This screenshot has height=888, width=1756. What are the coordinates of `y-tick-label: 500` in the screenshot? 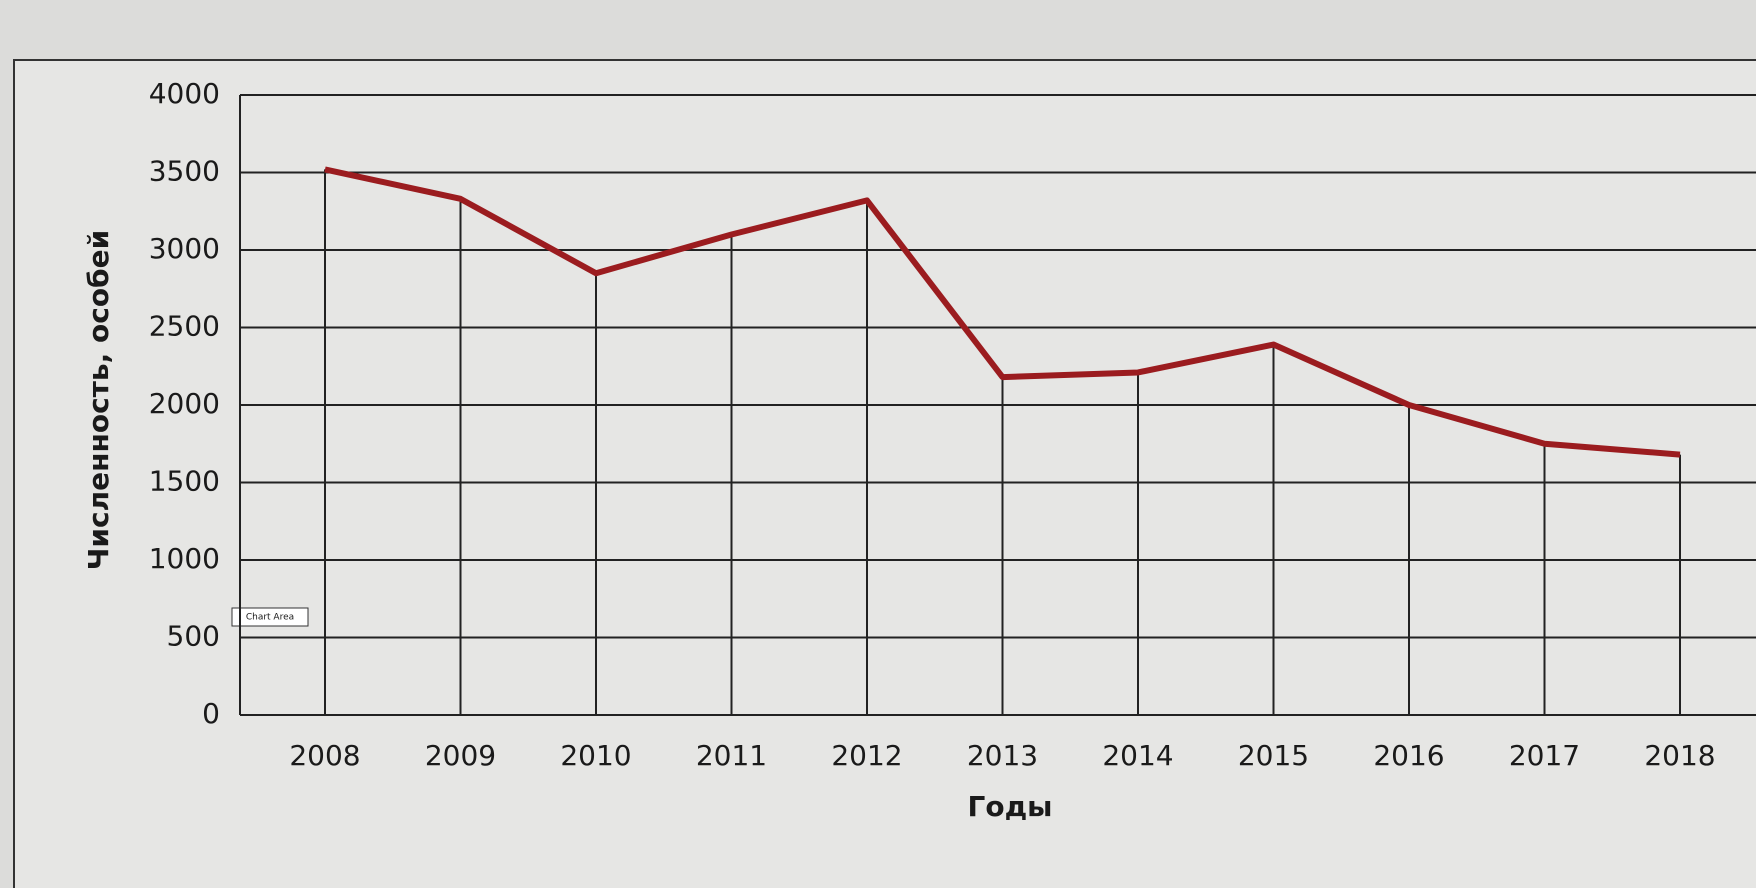 It's located at (193, 636).